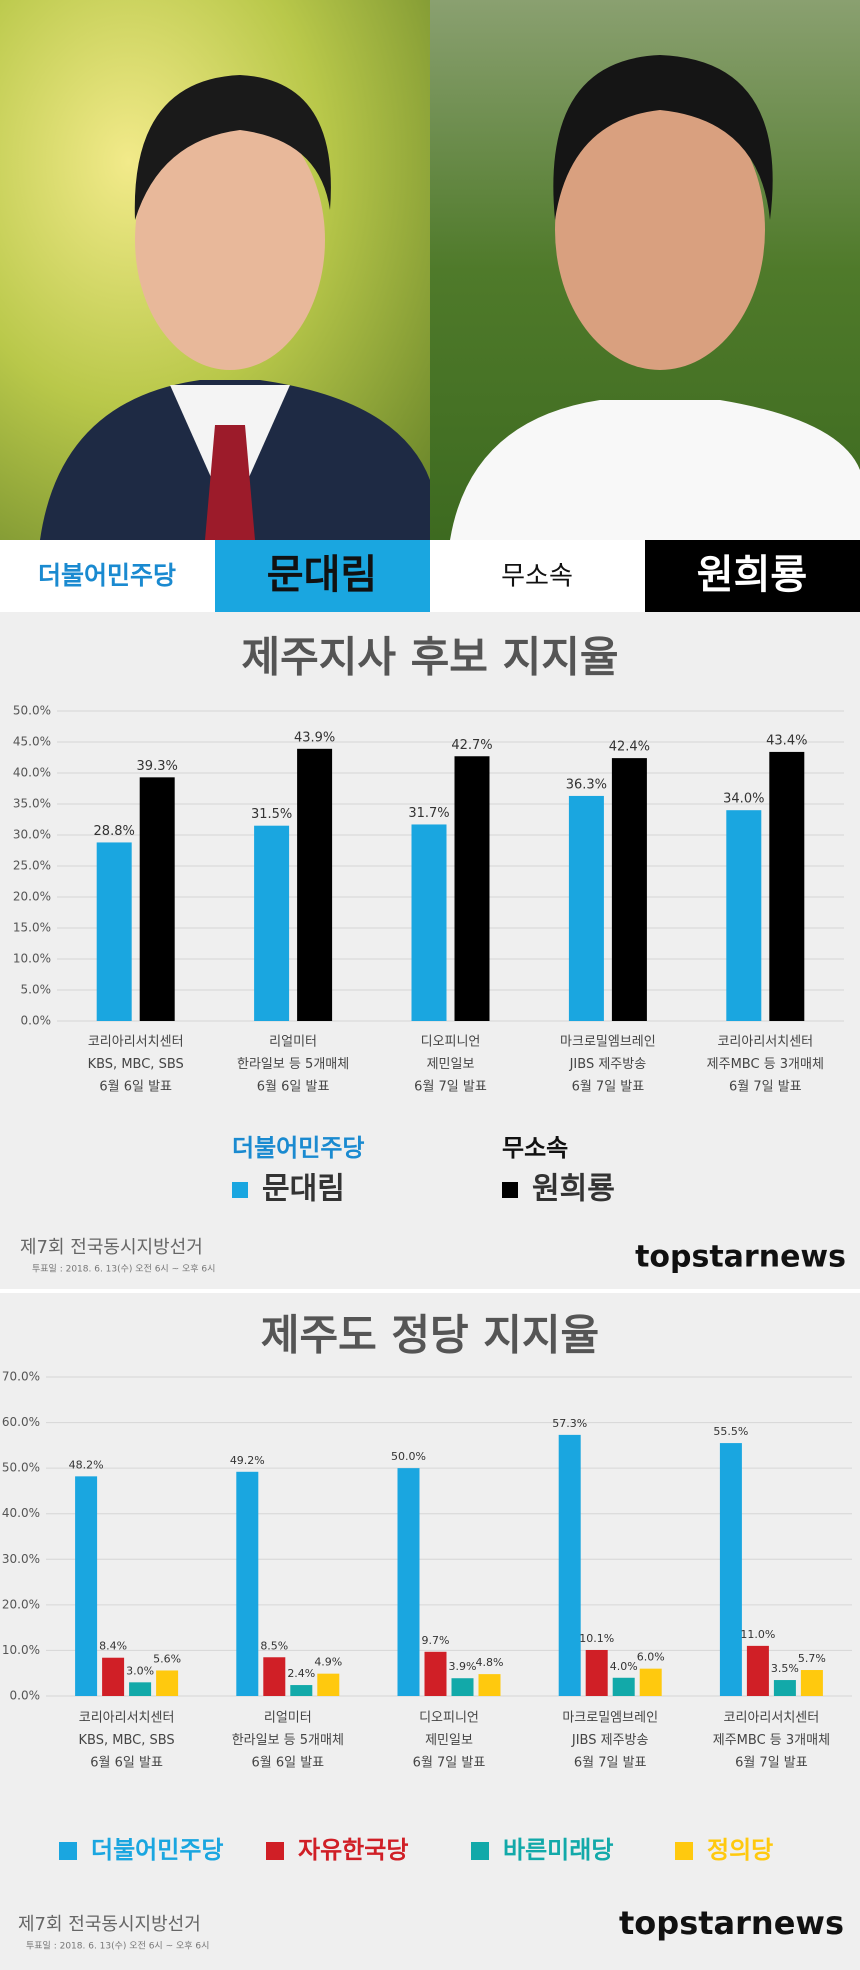  I want to click on shirt, so click(655, 470).